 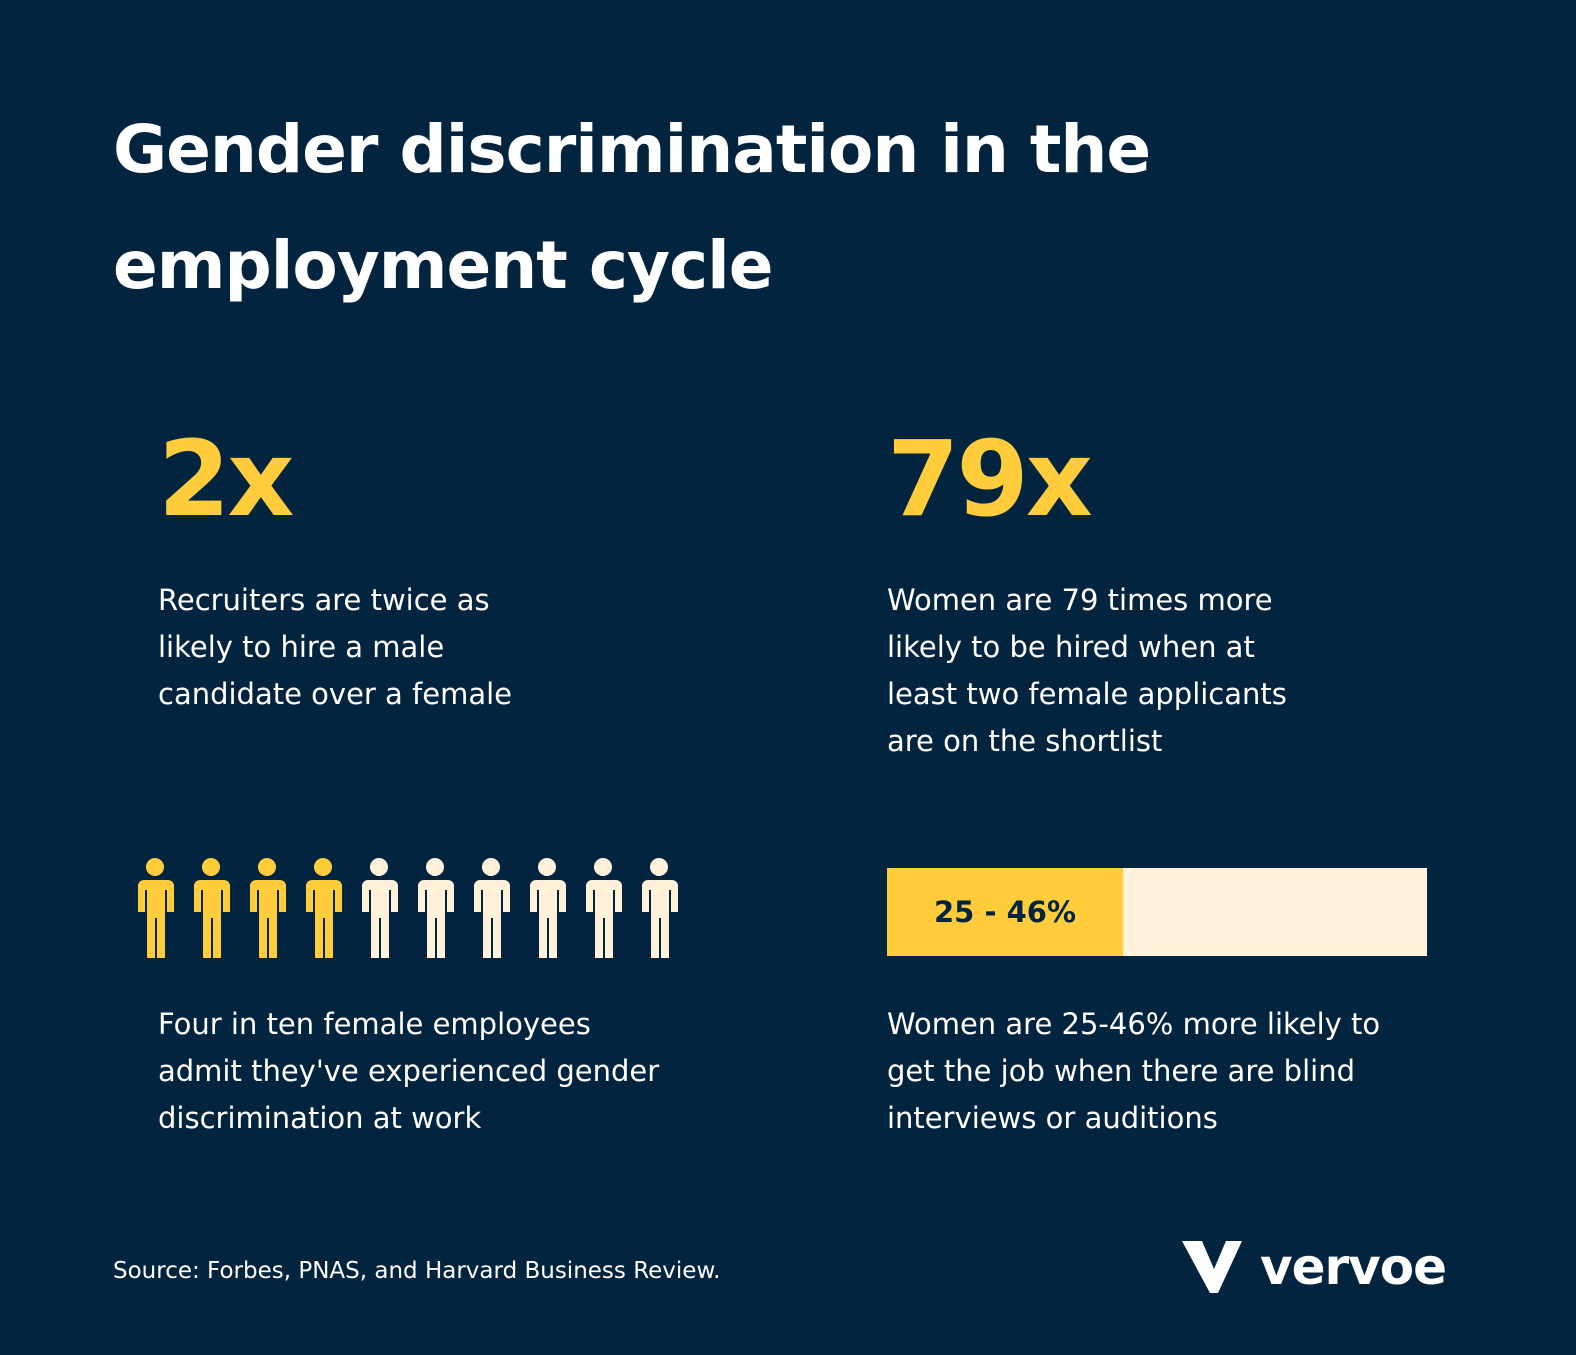 I want to click on description-line: least two female applicants, so click(x=1087, y=694).